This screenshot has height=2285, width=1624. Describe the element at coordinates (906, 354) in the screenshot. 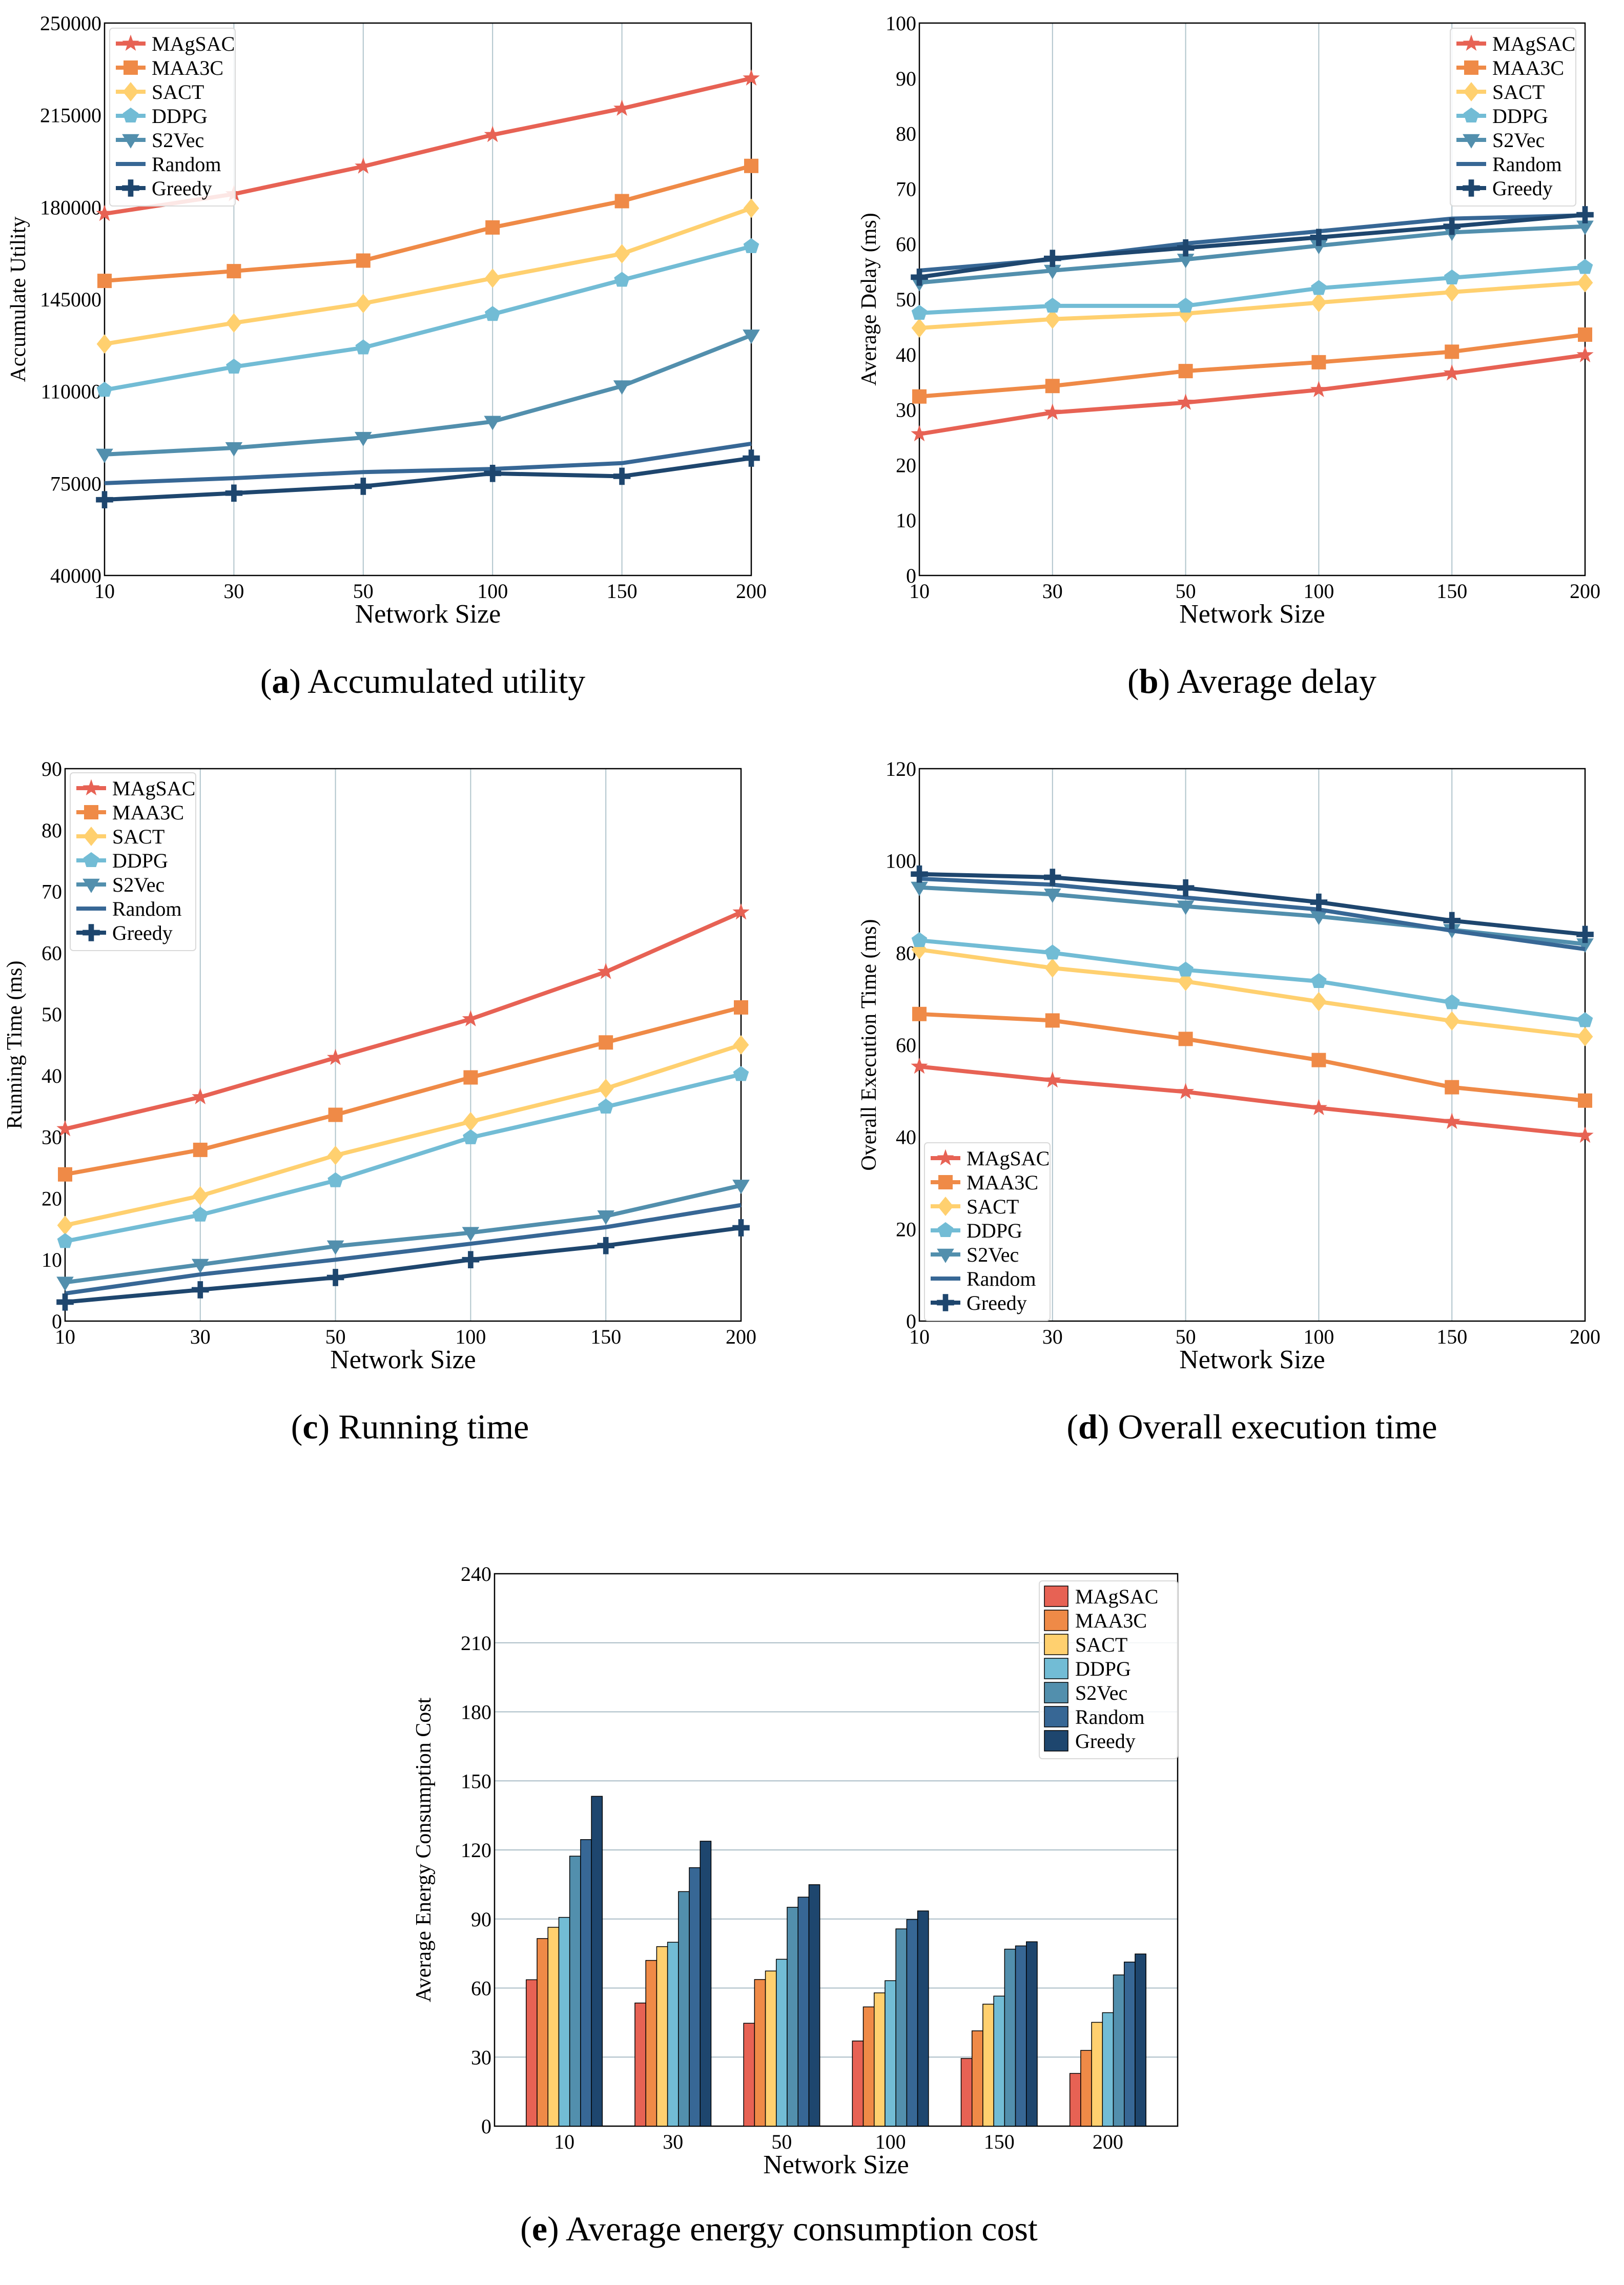

I see `y-tick-label: 40` at that location.